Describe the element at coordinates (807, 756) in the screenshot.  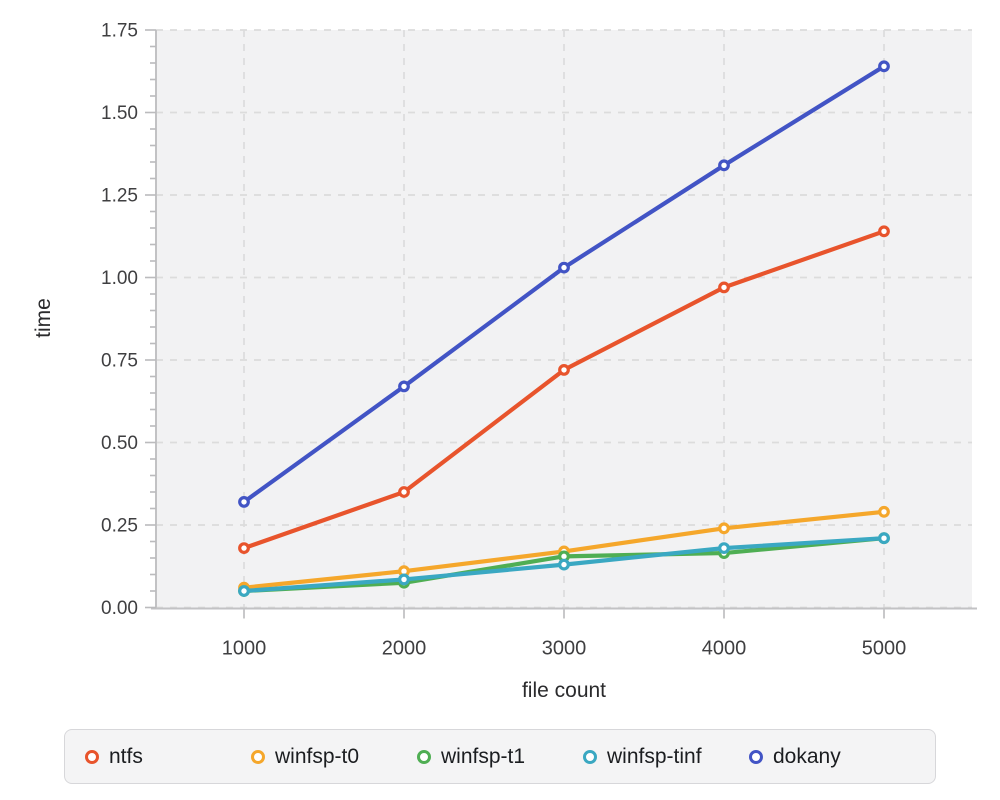
I see `legend-label: dokany` at that location.